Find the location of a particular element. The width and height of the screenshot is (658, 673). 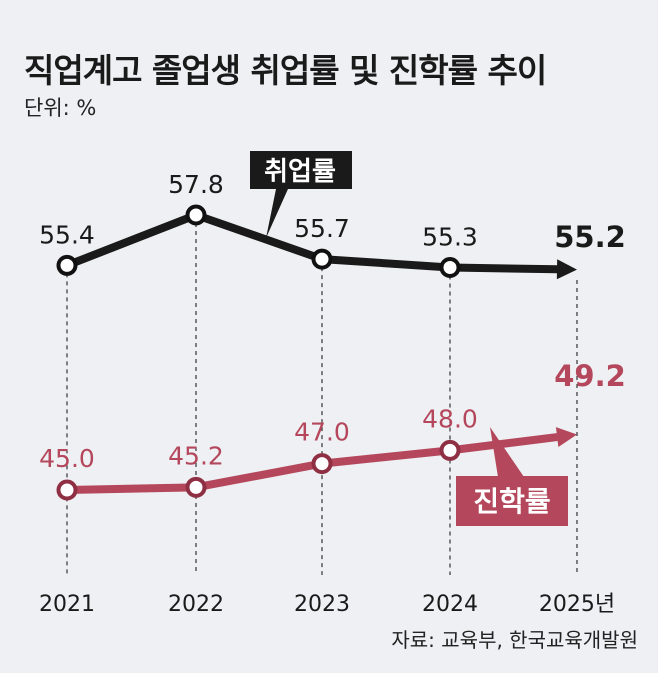

data-label-0-2: 55.7 is located at coordinates (322, 228).